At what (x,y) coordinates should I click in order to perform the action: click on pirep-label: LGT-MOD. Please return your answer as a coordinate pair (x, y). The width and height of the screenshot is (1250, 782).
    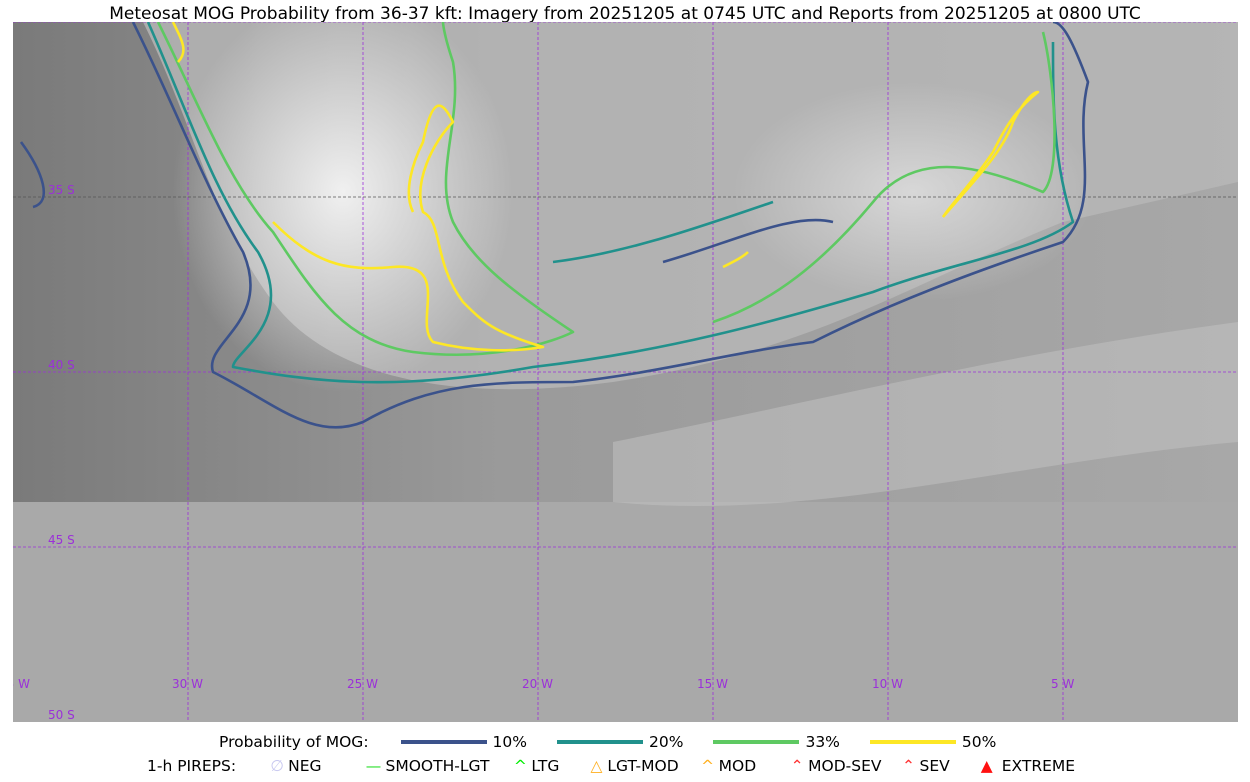
    Looking at the image, I should click on (643, 766).